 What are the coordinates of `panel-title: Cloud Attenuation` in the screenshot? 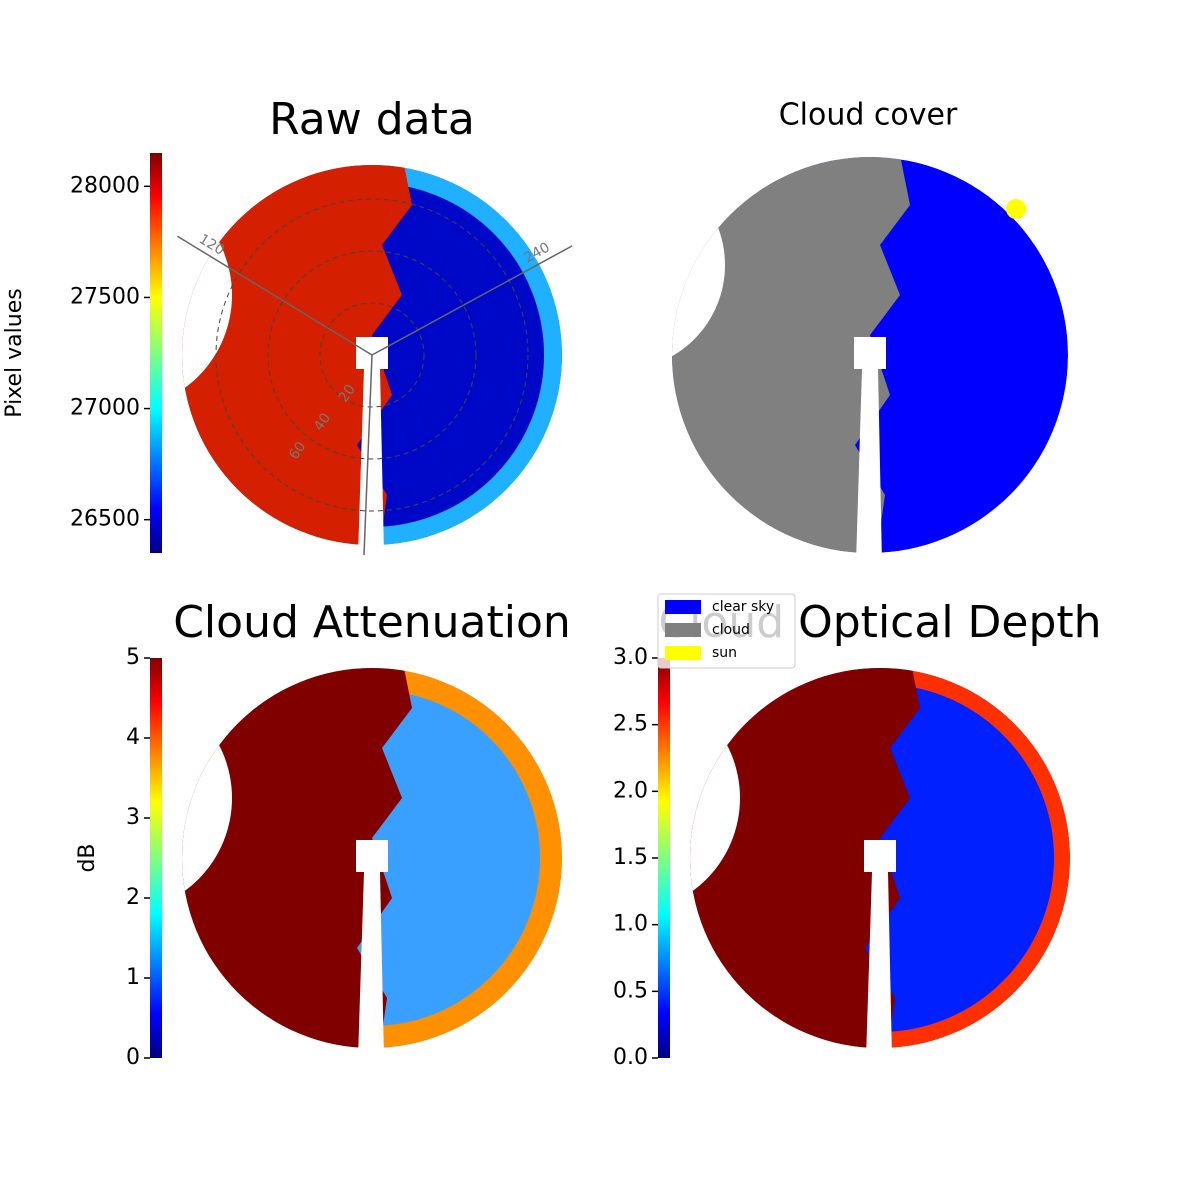 It's located at (372, 622).